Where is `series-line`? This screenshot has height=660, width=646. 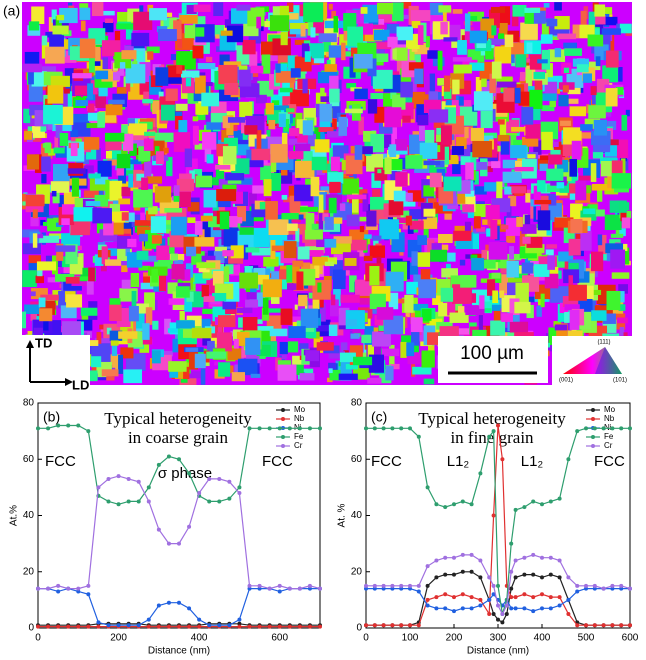
series-line is located at coordinates (498, 585).